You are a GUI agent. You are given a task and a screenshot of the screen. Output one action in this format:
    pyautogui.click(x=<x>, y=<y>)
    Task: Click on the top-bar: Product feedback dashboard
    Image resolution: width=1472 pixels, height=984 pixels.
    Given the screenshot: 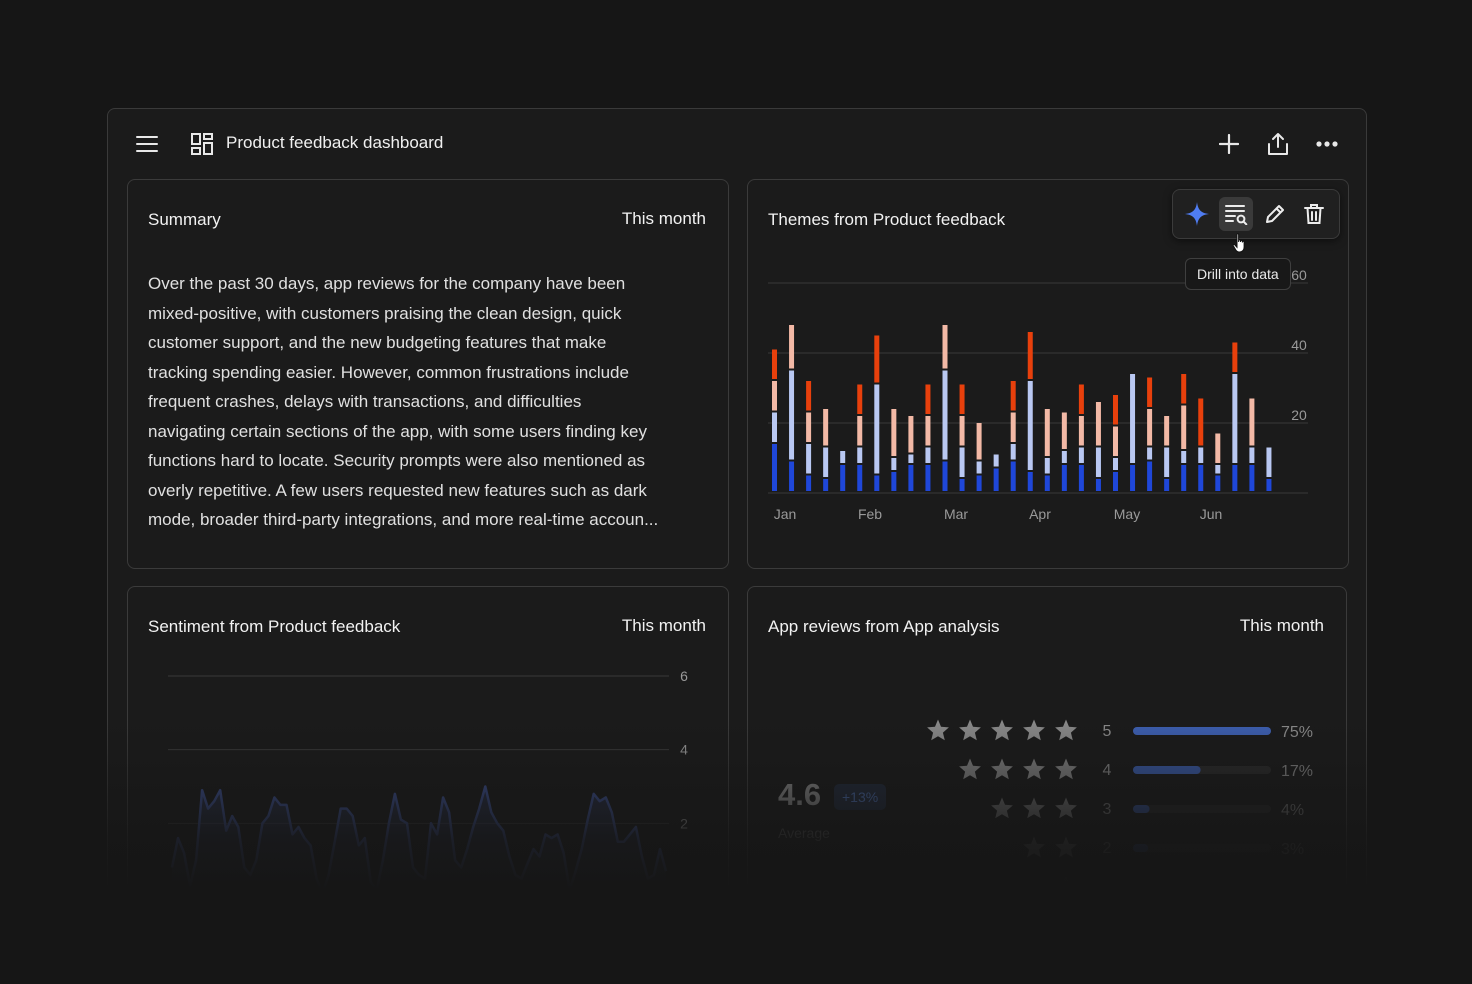 What is the action you would take?
    pyautogui.click(x=737, y=144)
    